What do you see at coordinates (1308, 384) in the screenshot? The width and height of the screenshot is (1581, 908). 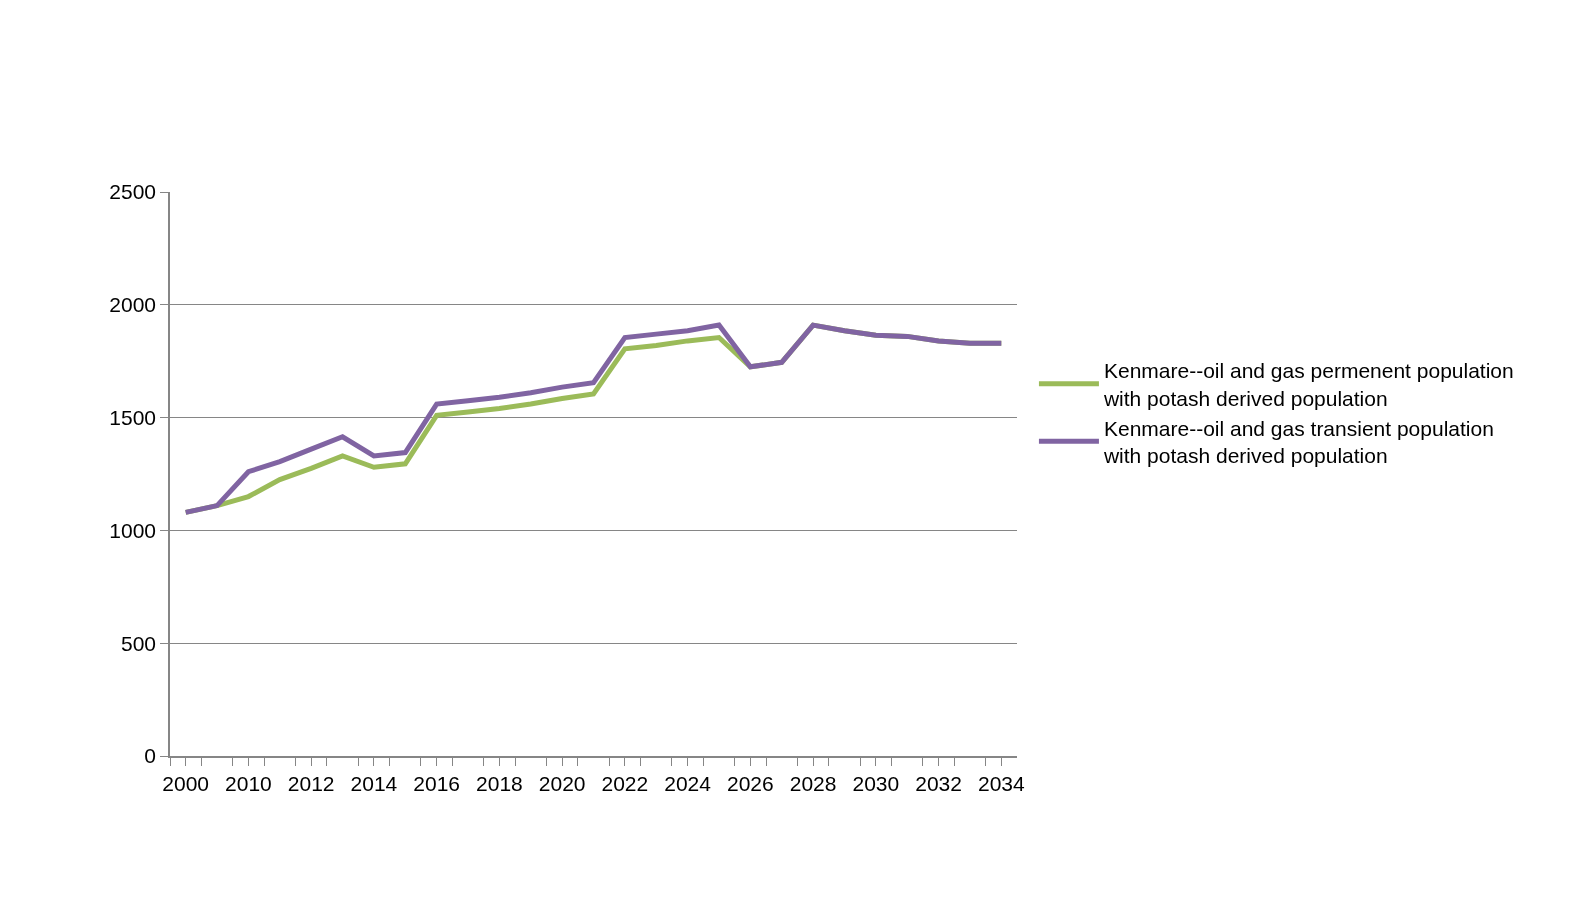 I see `legend-label: Kenmare--oil and gas permenent population with potash derived population` at bounding box center [1308, 384].